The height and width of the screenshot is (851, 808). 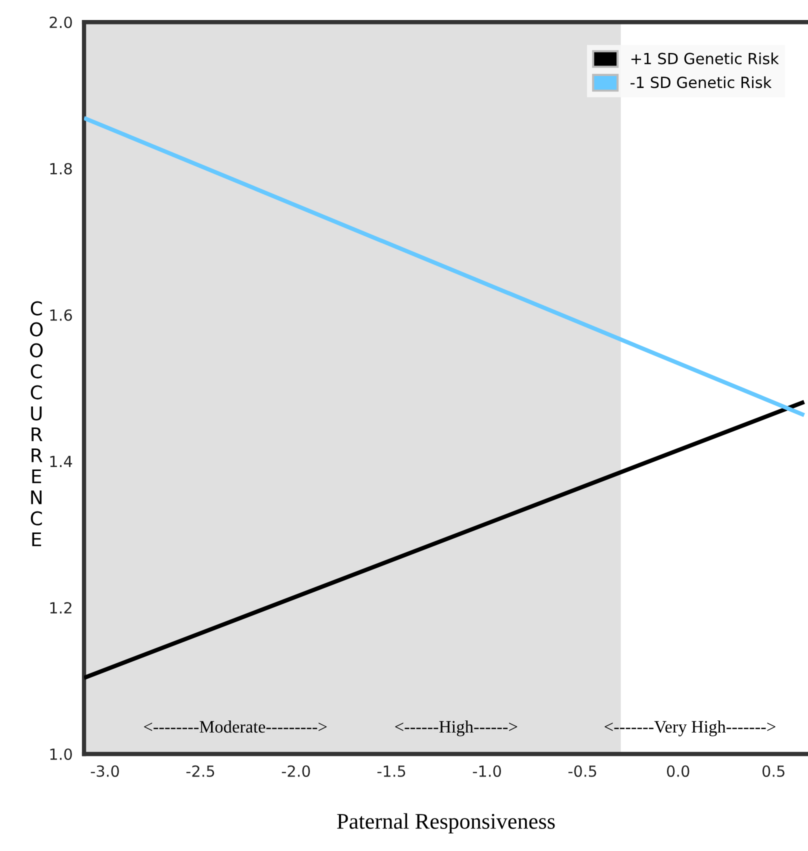 I want to click on x-tick-label: -1.5, so click(x=391, y=771).